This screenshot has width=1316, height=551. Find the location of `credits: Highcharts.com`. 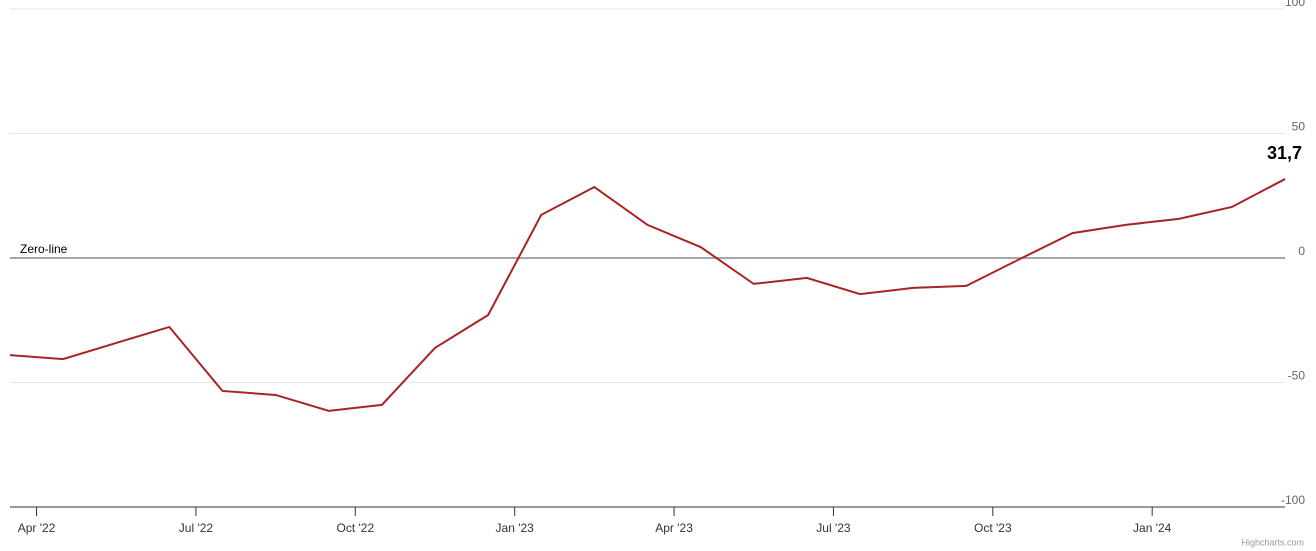

credits: Highcharts.com is located at coordinates (1272, 542).